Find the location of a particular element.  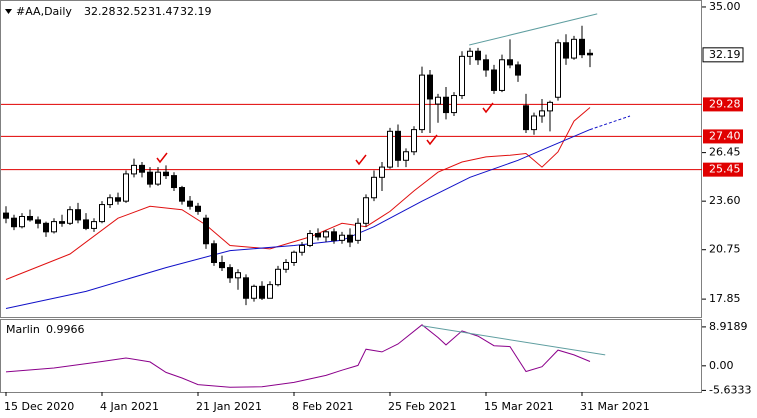

indicator-value: 0.9966 is located at coordinates (65, 329).